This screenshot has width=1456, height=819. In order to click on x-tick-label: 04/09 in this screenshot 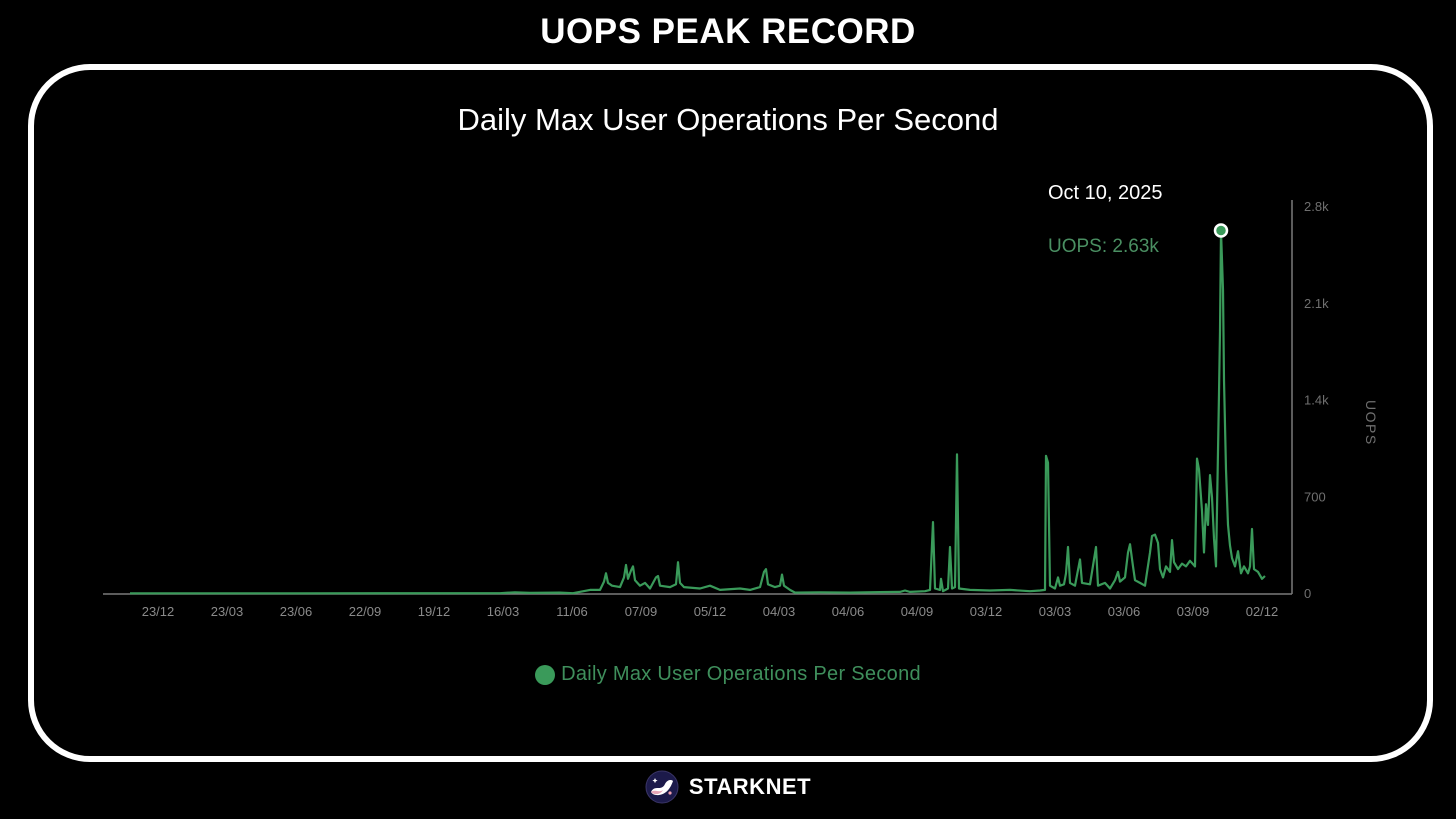, I will do `click(917, 611)`.